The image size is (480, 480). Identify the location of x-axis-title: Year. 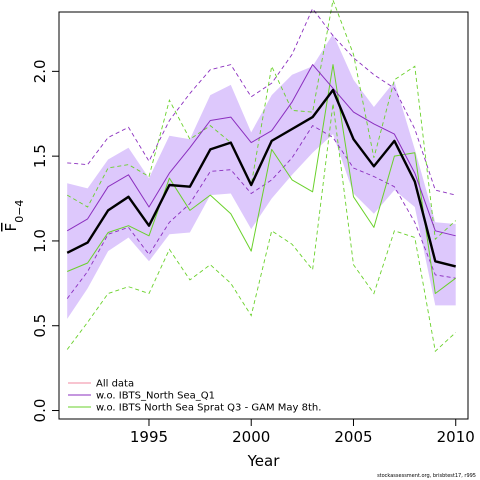
(264, 461).